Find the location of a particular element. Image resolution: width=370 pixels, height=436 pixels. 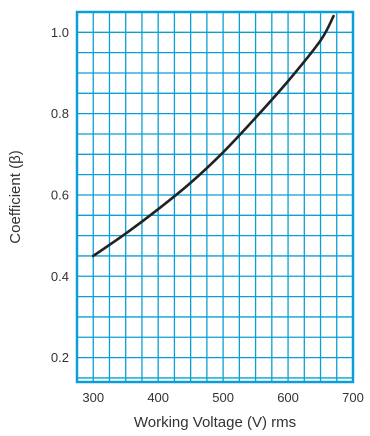

y-tick-label: 0.6 is located at coordinates (60, 194).